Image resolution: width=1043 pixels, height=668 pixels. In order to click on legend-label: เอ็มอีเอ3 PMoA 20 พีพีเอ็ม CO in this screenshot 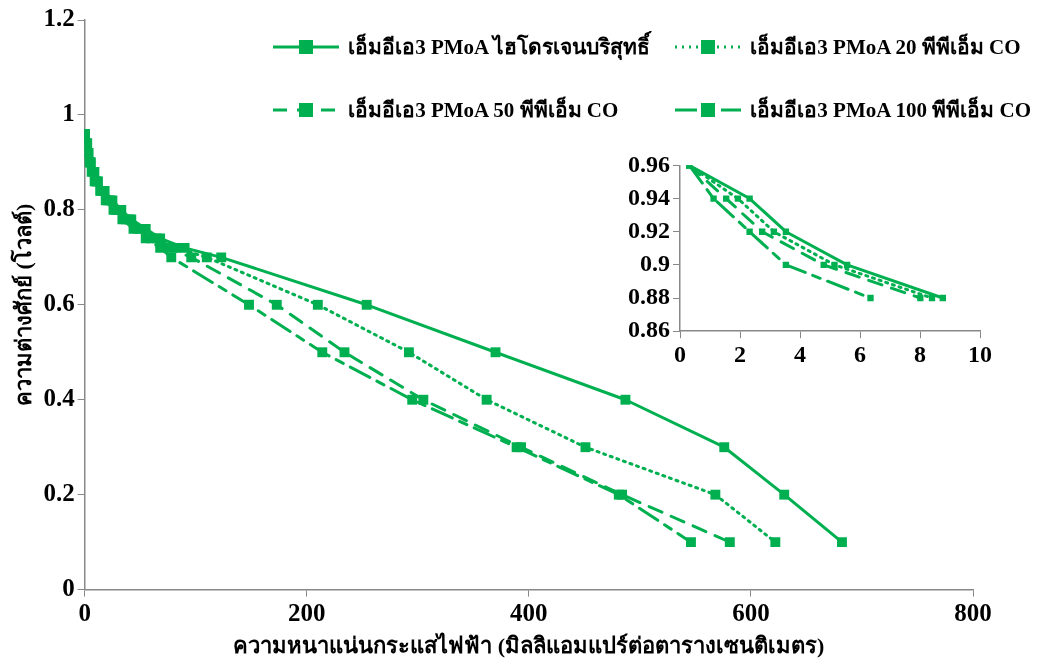, I will do `click(885, 46)`.